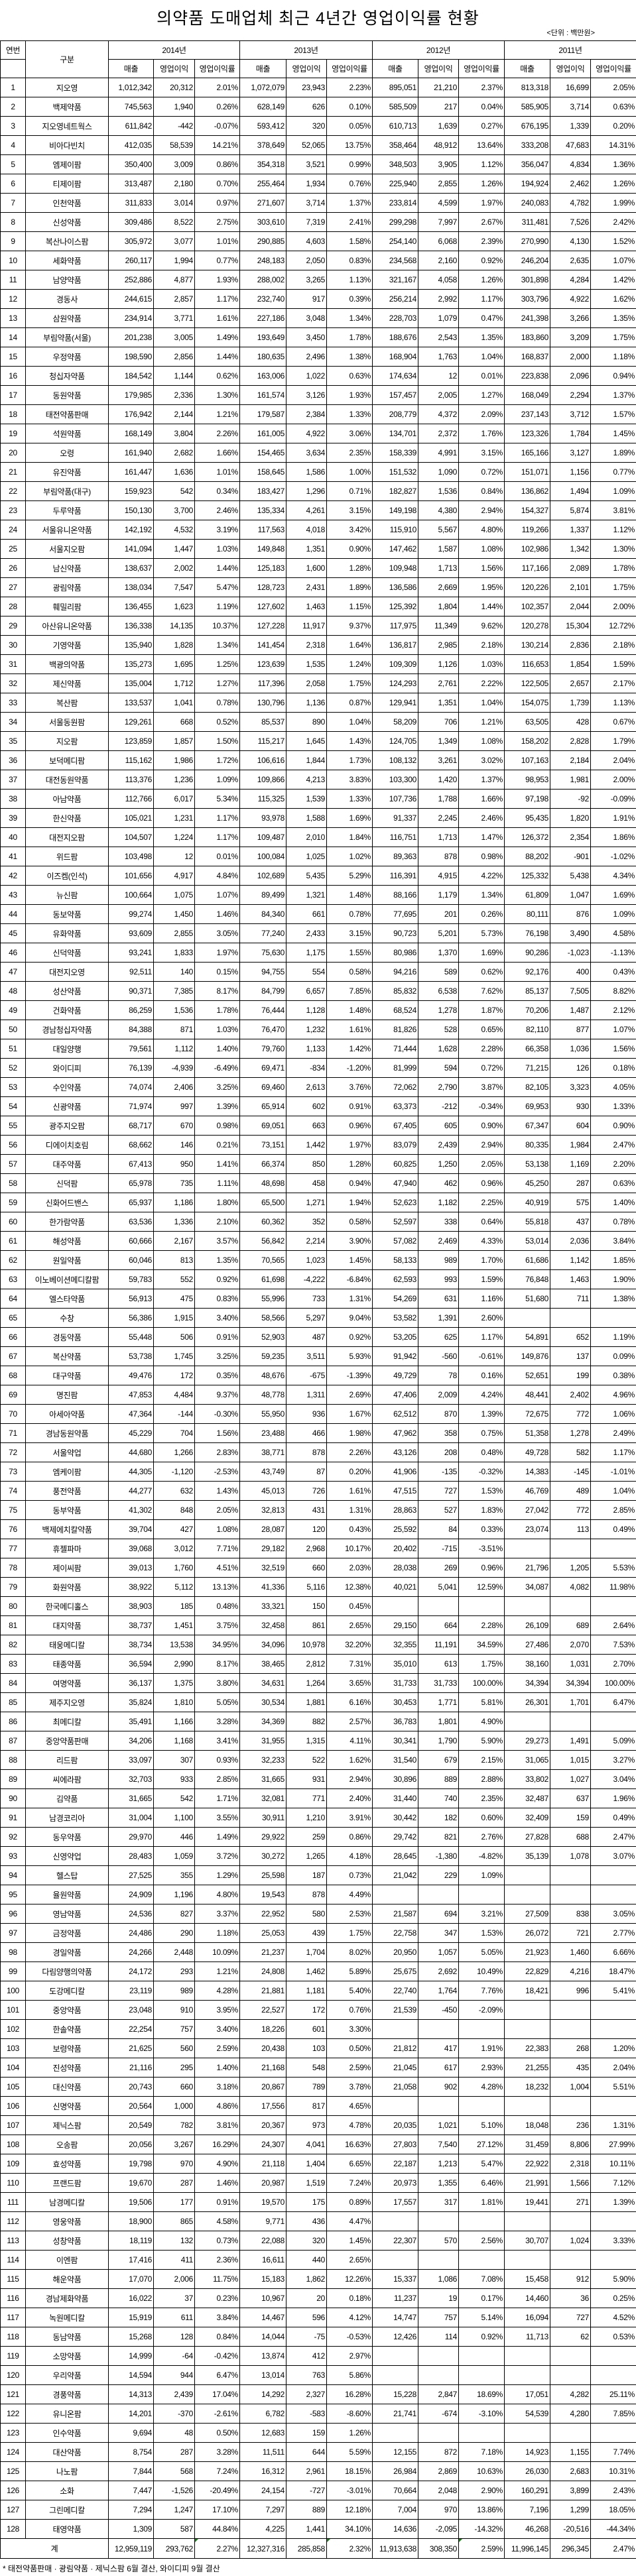 The image size is (636, 2576). What do you see at coordinates (174, 876) in the screenshot?
I see `cell-operating-profit: 4,917` at bounding box center [174, 876].